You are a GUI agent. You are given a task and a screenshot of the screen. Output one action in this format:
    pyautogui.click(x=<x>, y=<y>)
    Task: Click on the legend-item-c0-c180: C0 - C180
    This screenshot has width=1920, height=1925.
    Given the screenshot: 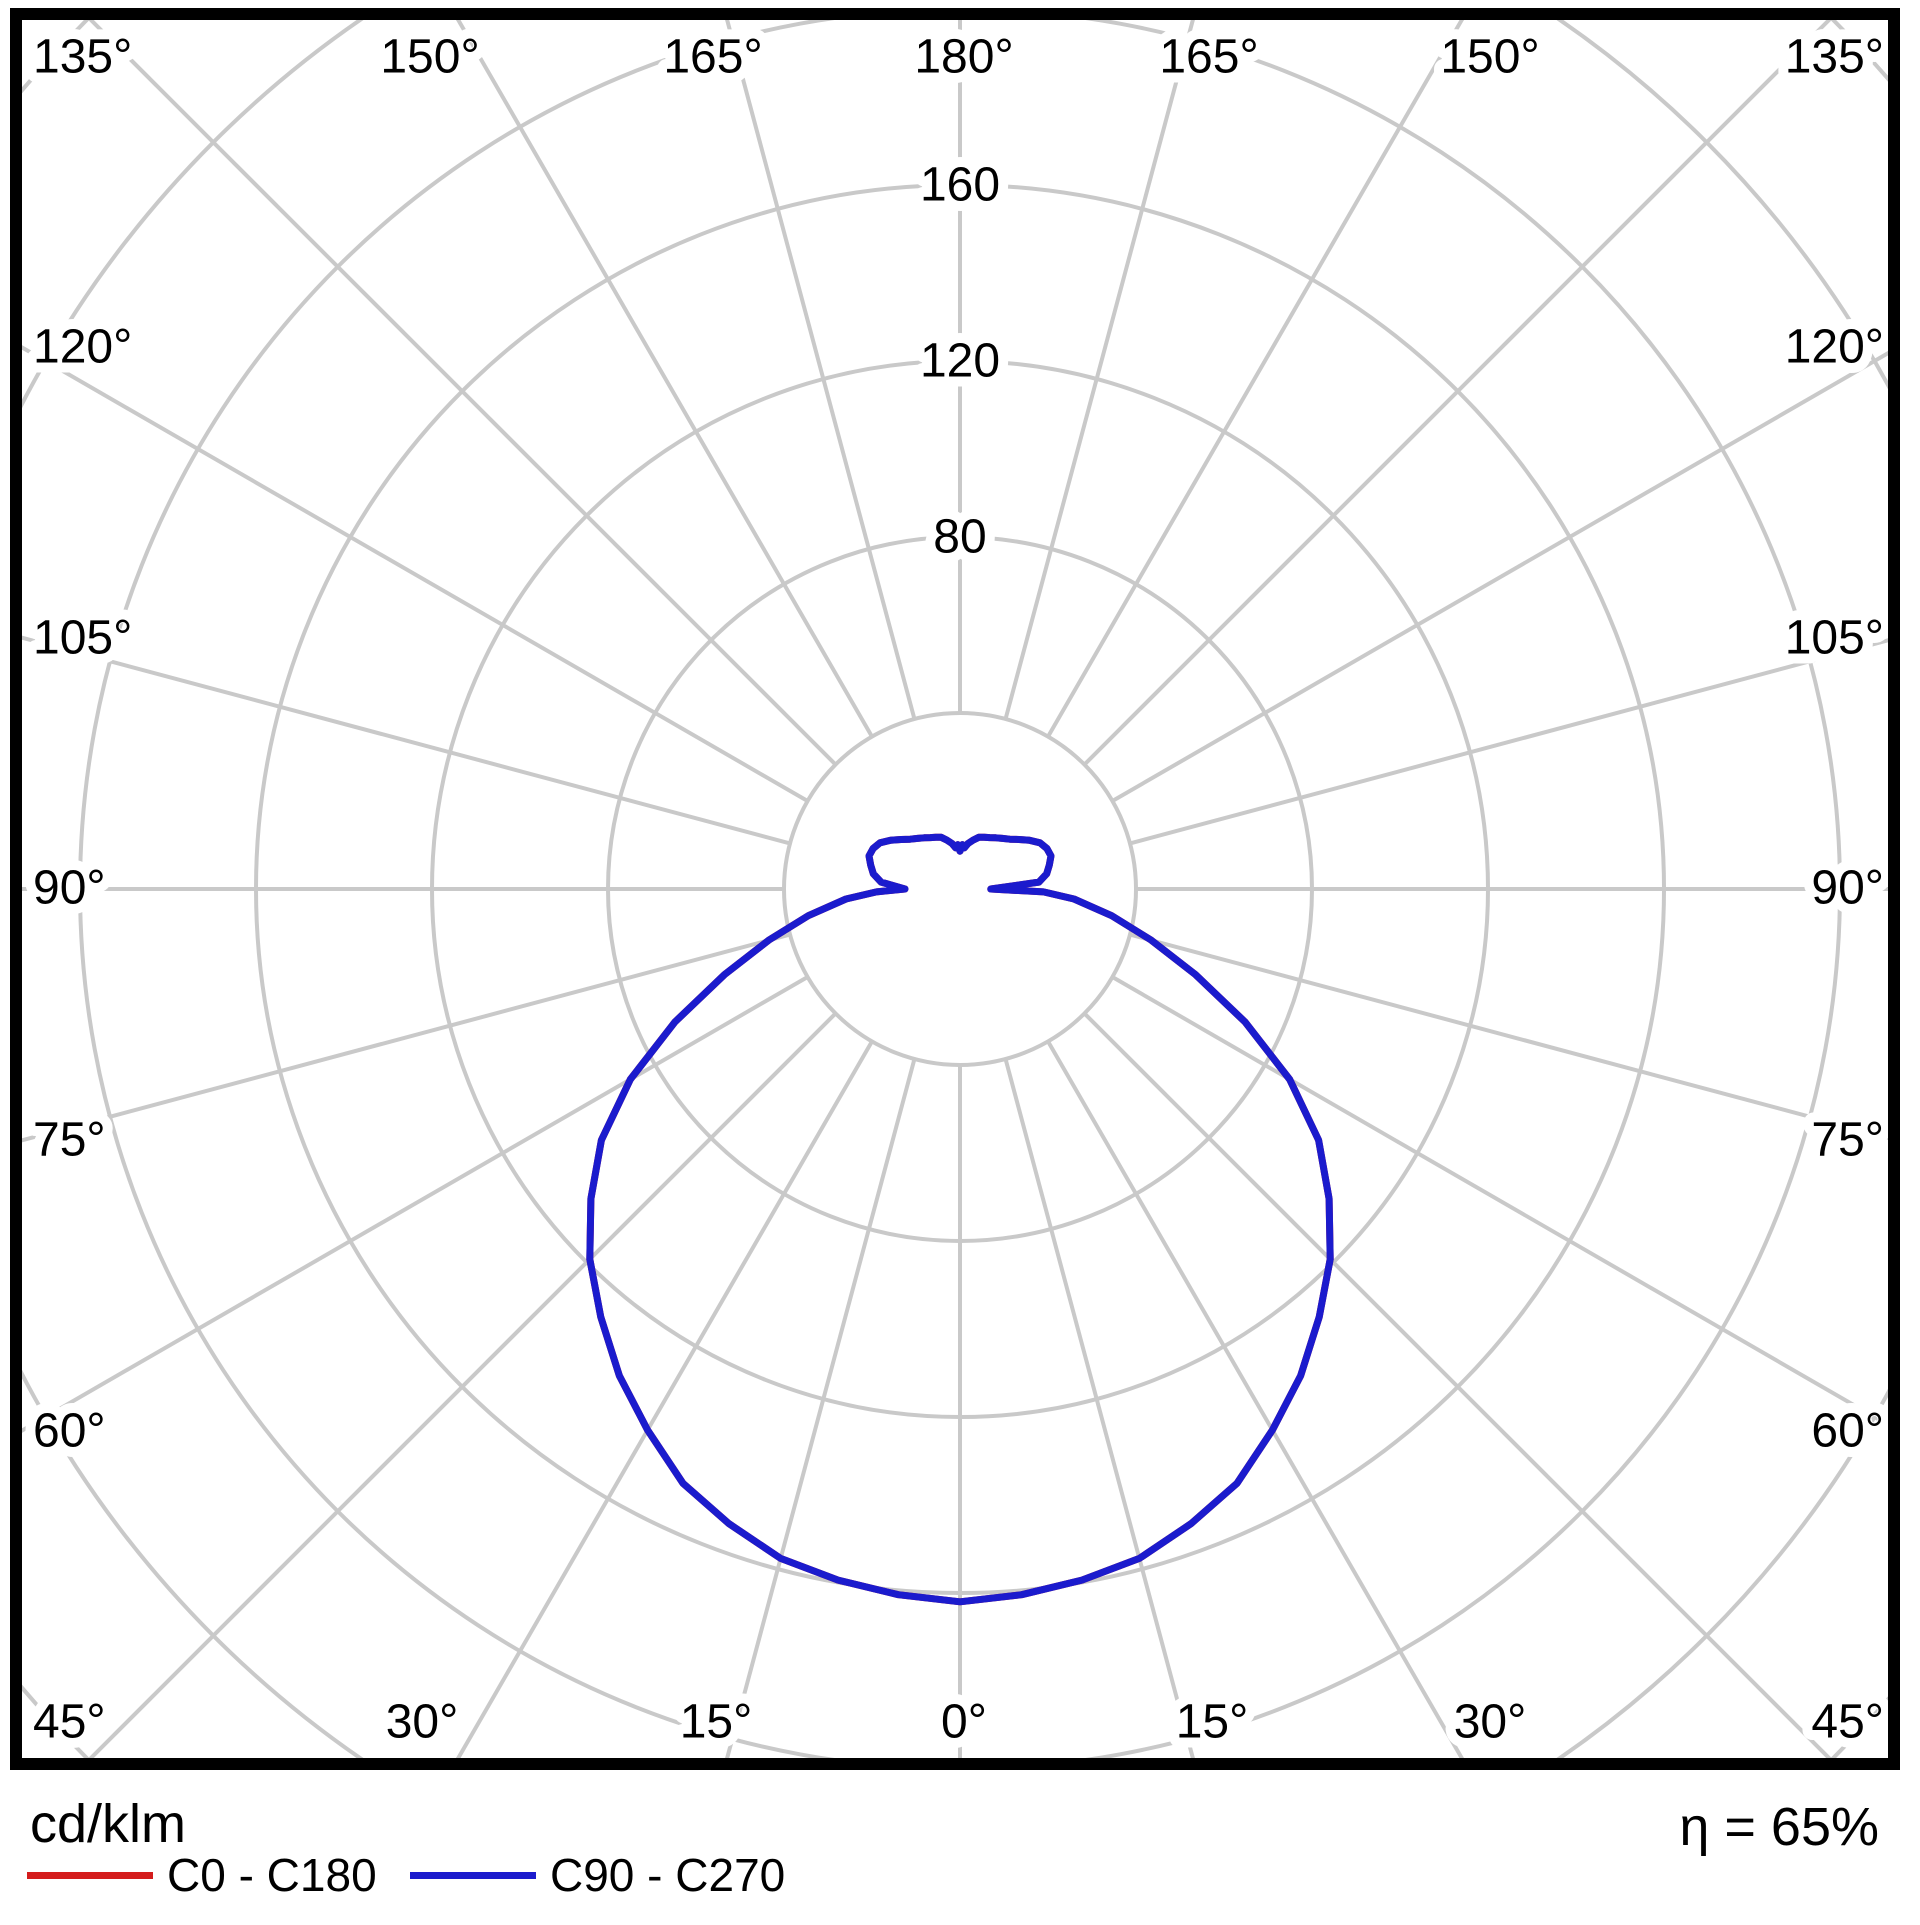 What is the action you would take?
    pyautogui.click(x=202, y=1875)
    